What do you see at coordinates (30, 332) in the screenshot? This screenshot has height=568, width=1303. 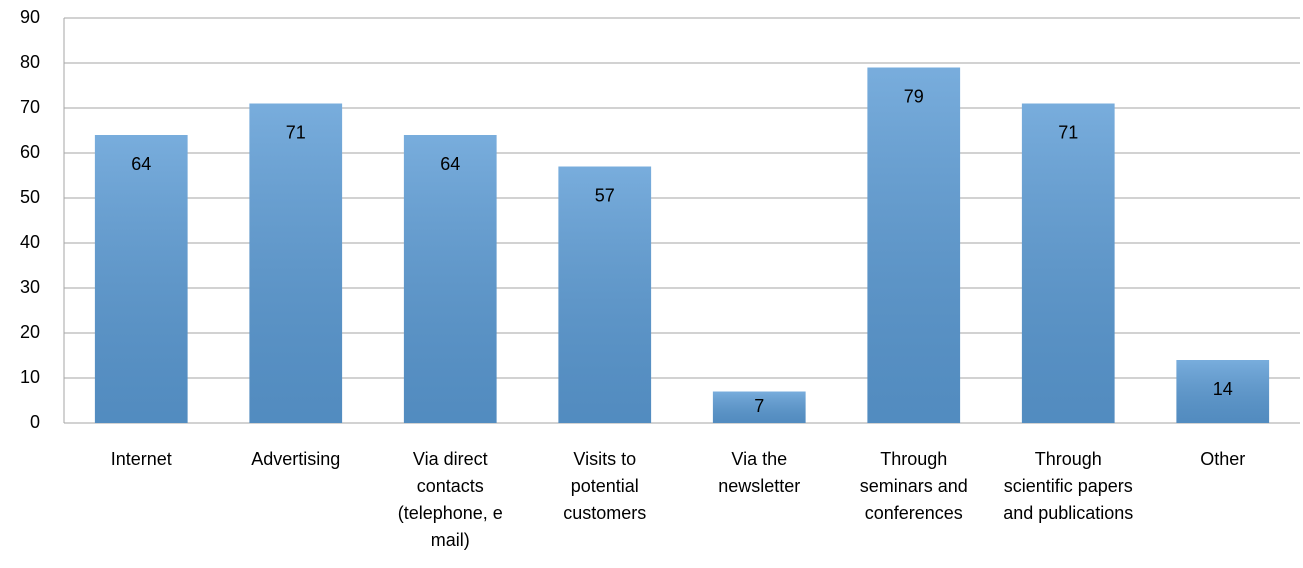 I see `y-tick-label: 20` at bounding box center [30, 332].